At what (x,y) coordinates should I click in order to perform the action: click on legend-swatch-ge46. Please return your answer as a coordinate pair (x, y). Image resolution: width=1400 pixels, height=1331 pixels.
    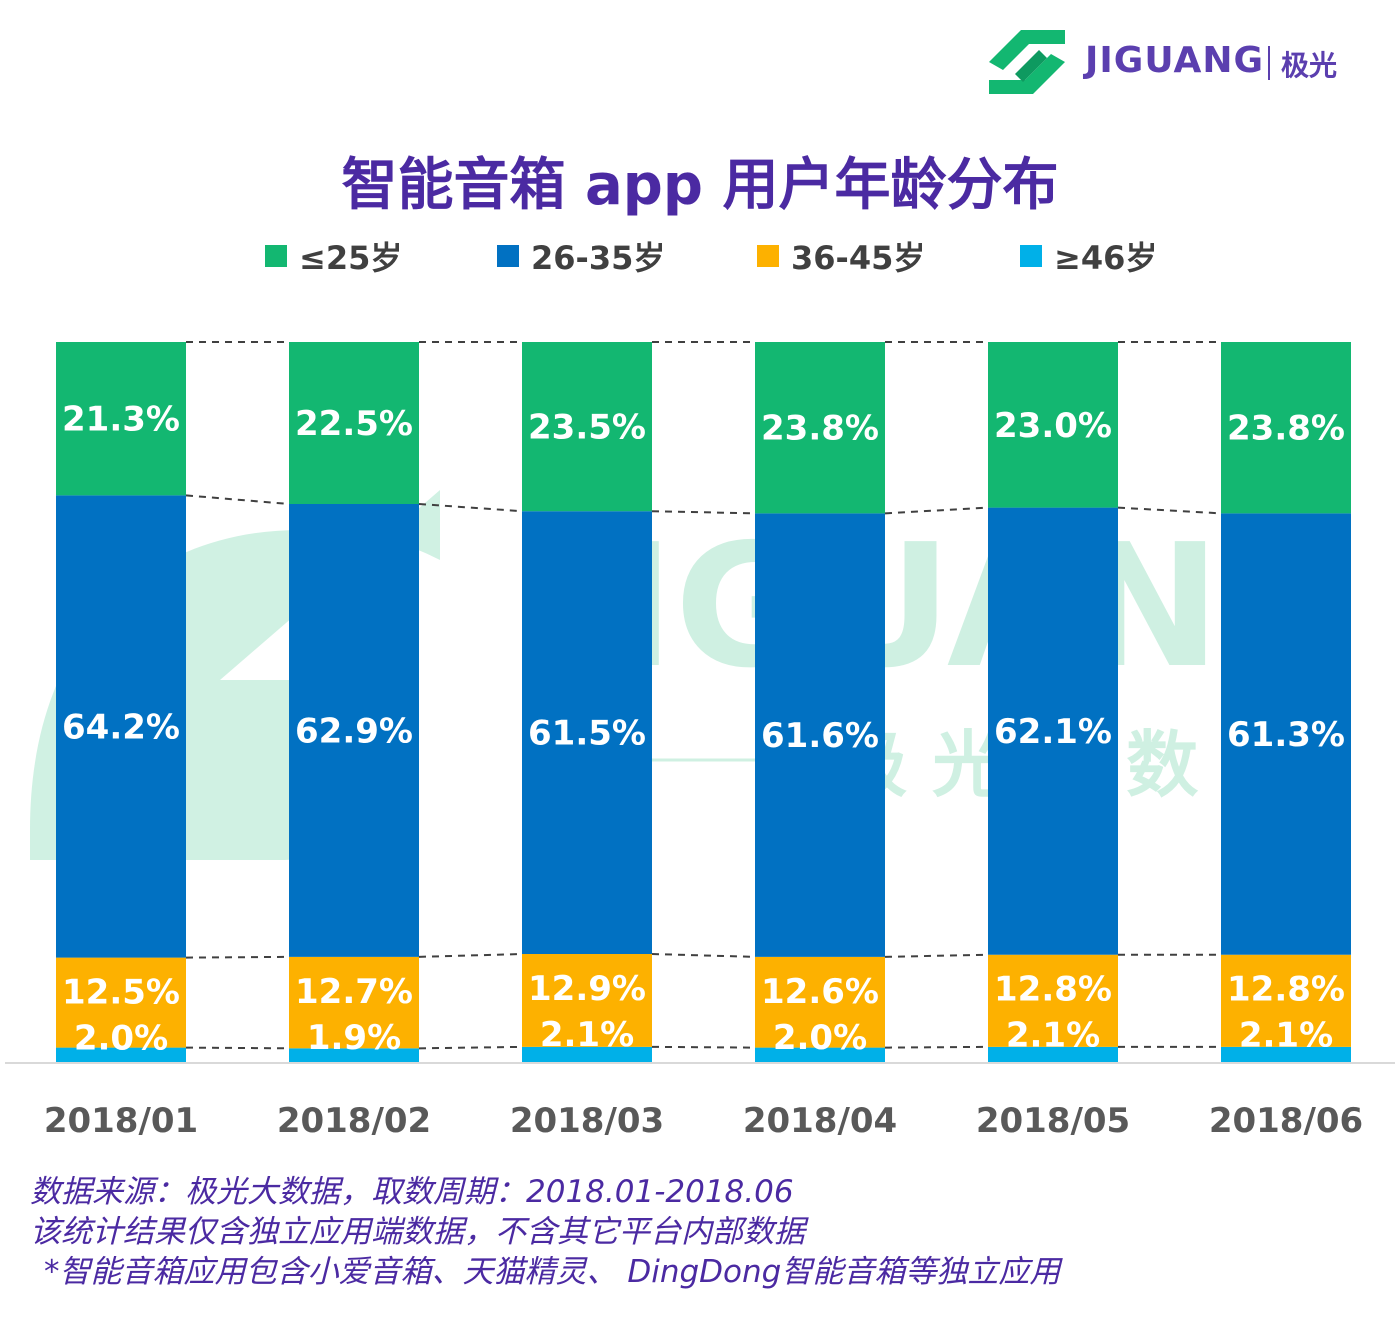
    Looking at the image, I should click on (1031, 255).